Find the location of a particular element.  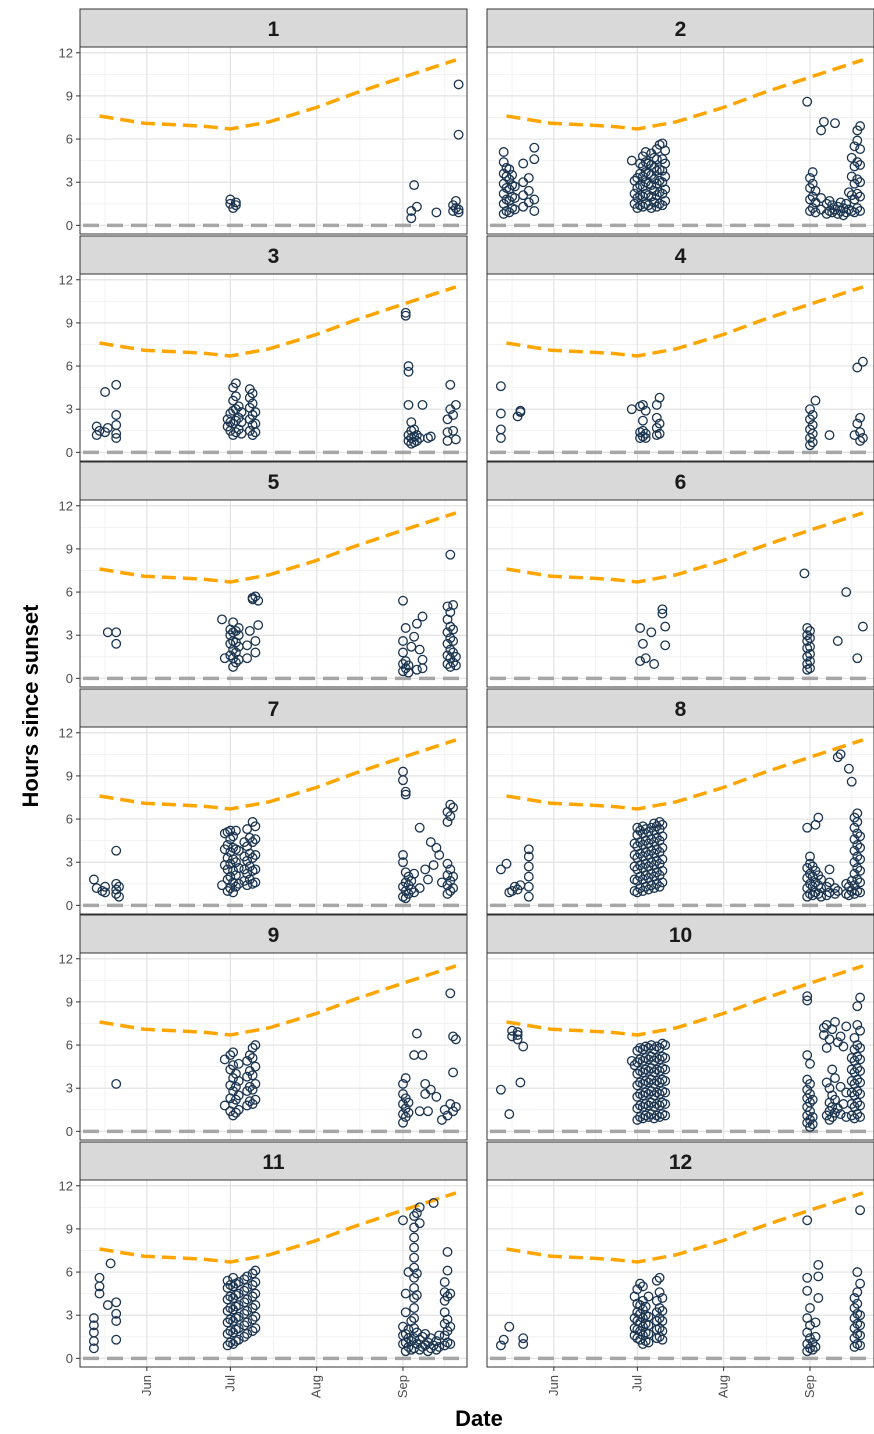

panel-12: 12 is located at coordinates (680, 1254).